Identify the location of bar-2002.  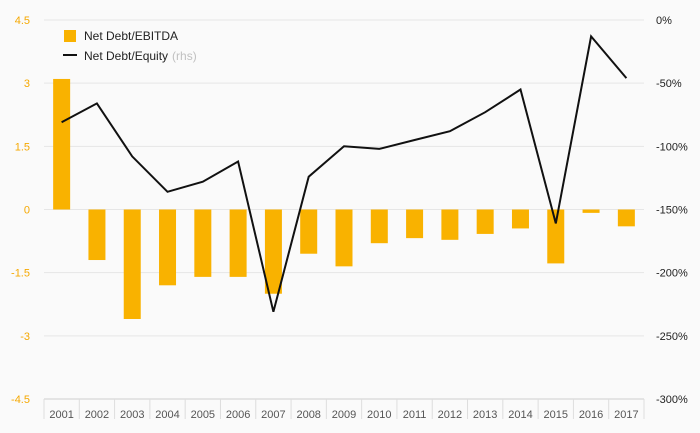
(97, 235).